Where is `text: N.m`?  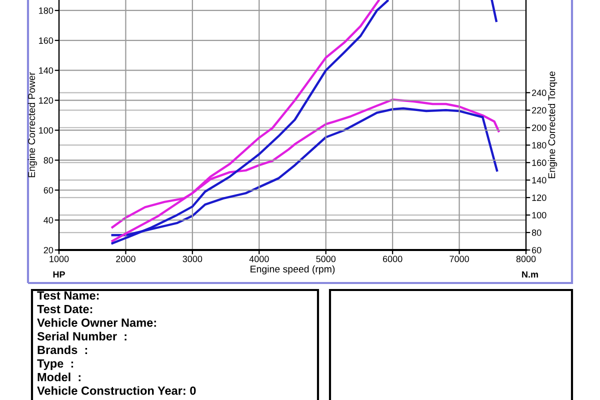 text: N.m is located at coordinates (530, 274).